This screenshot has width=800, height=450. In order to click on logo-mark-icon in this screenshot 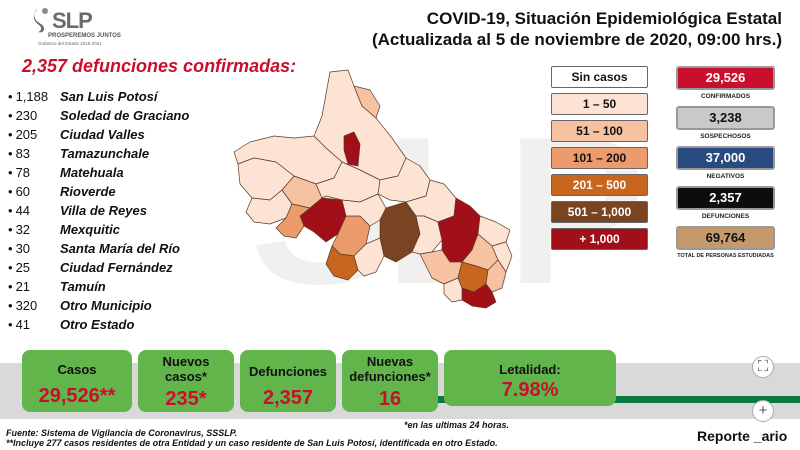, I will do `click(40, 20)`.